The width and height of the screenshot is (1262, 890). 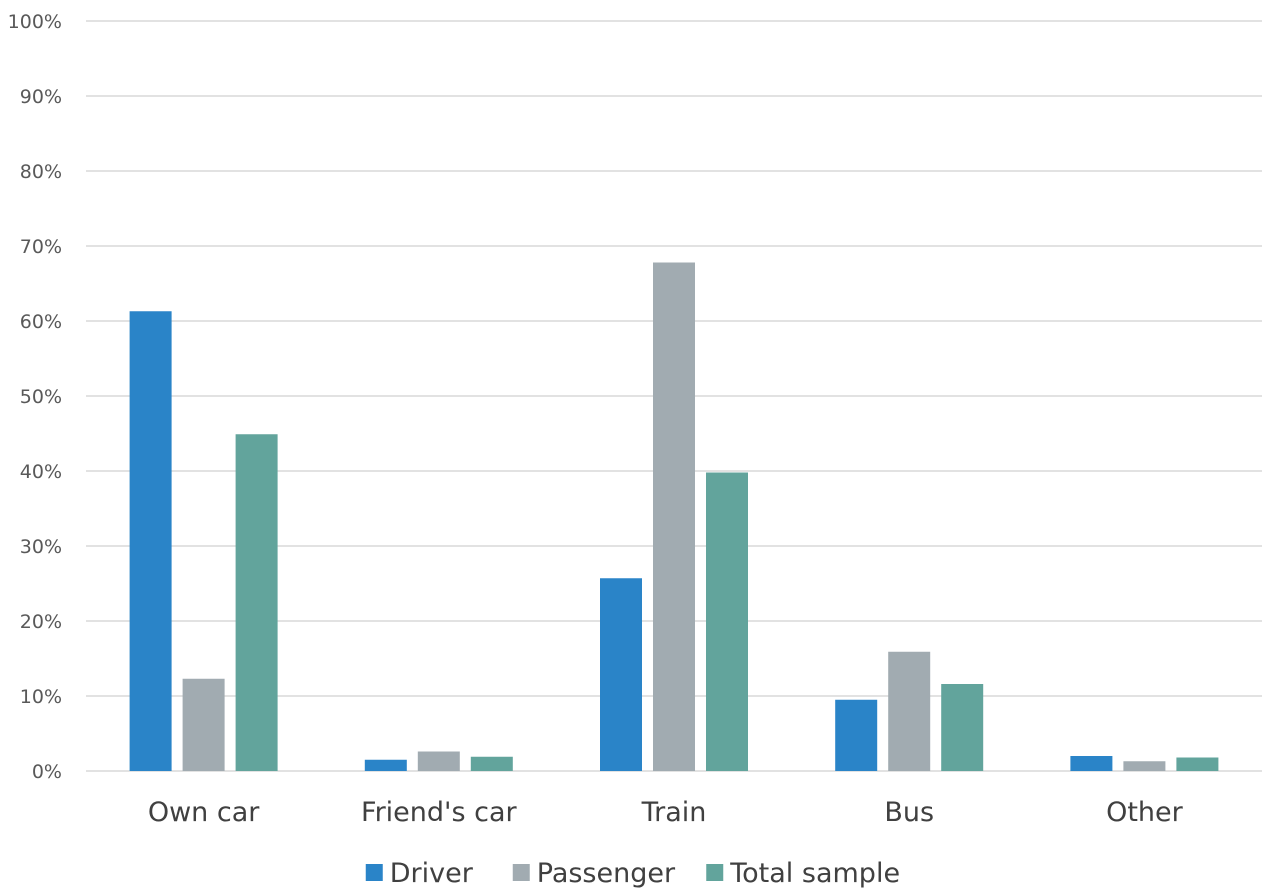 I want to click on bar-total-sample-friend-s-car, so click(x=491, y=763).